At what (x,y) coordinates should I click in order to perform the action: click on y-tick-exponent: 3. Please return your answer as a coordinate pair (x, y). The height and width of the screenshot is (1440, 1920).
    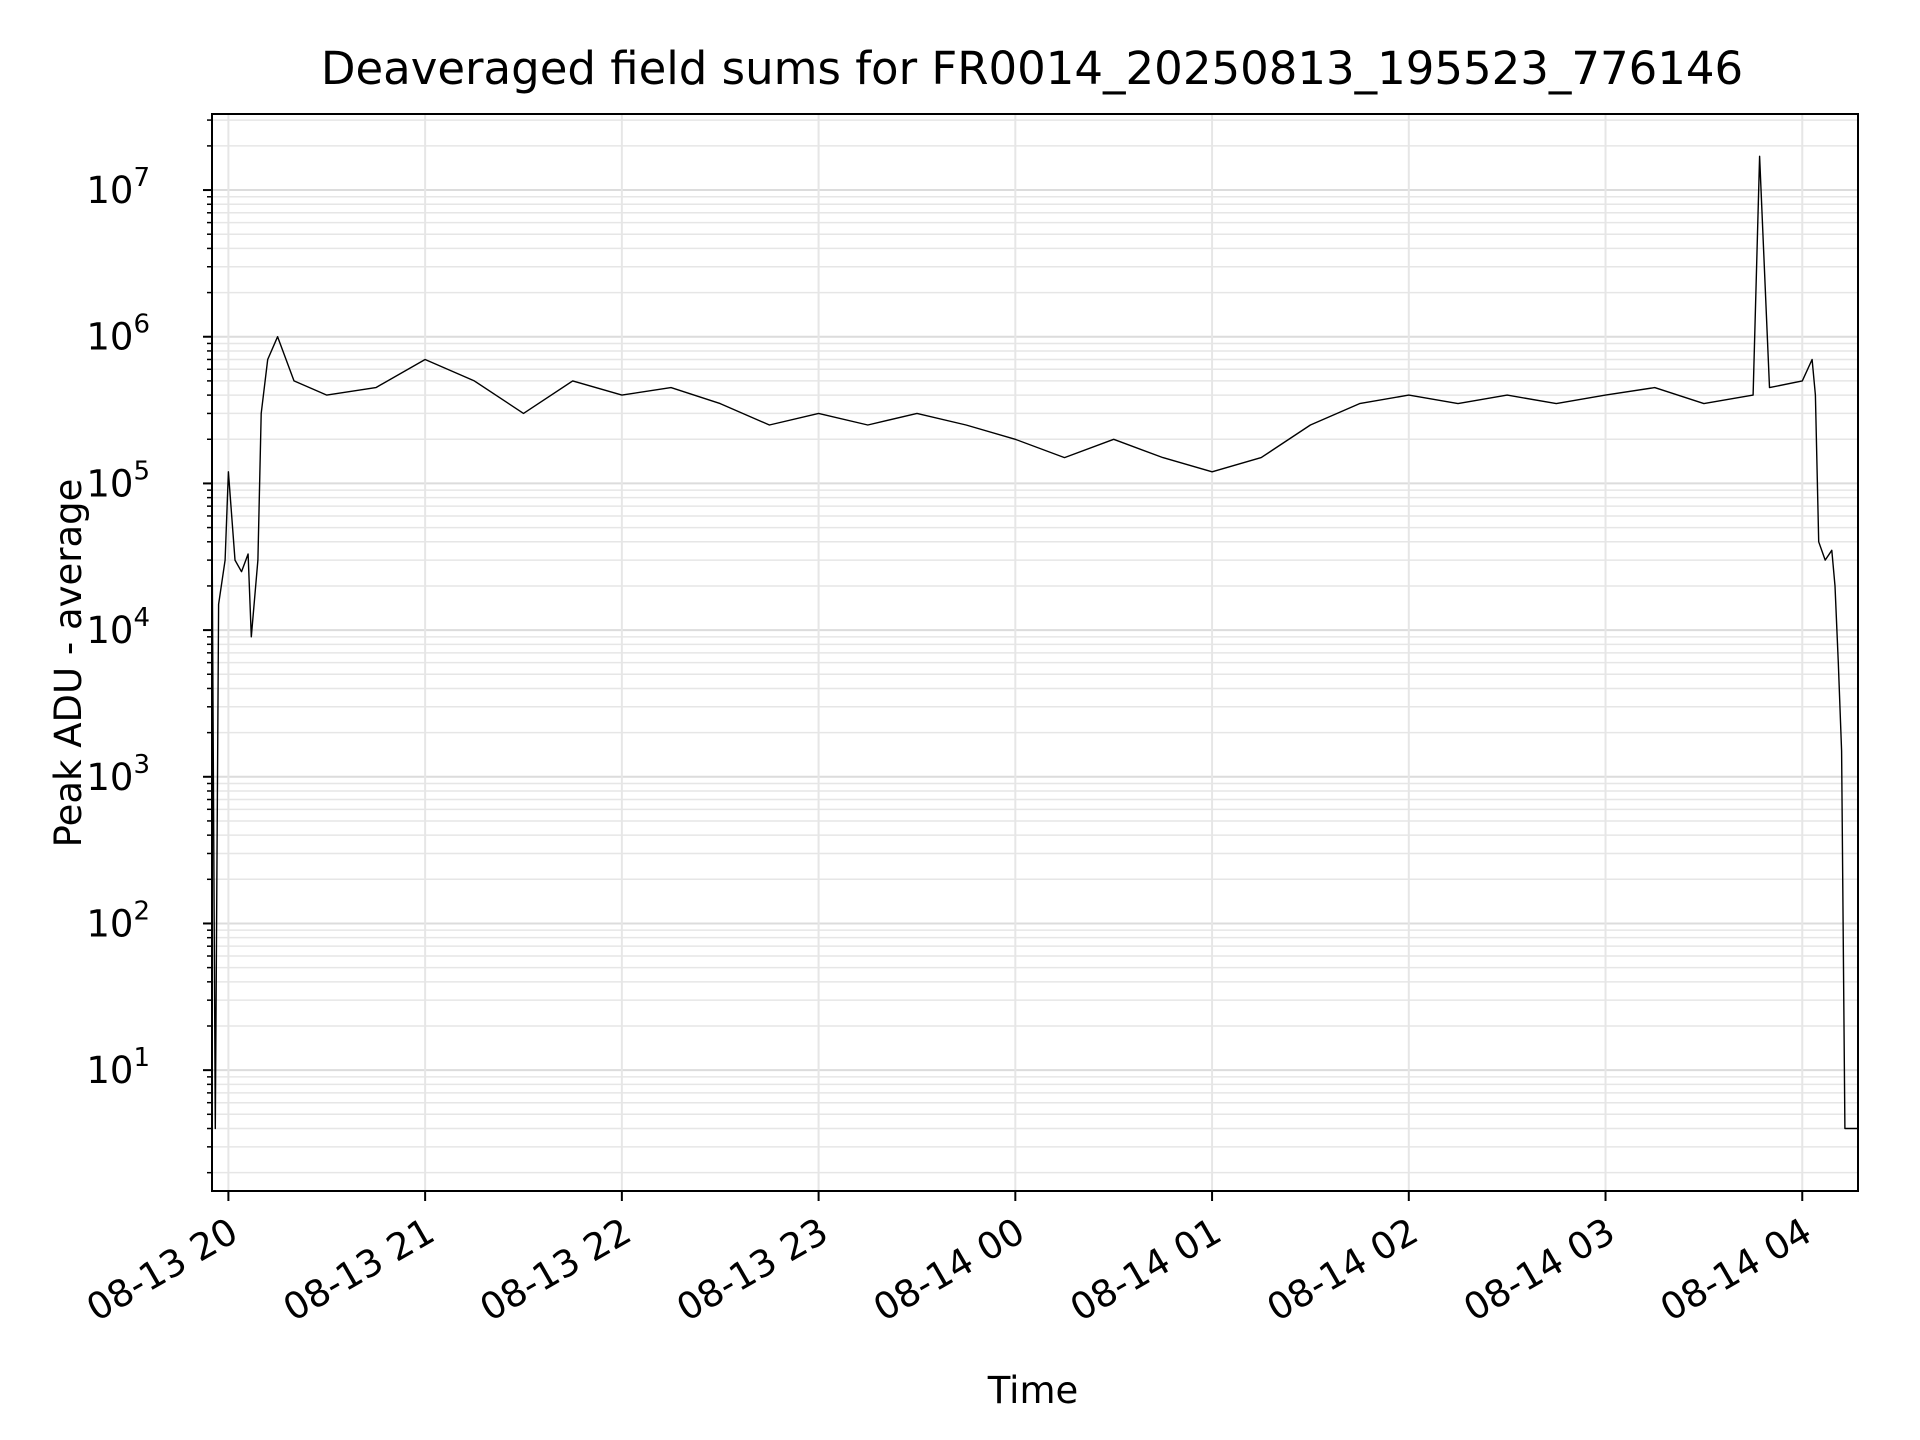
    Looking at the image, I should click on (141, 765).